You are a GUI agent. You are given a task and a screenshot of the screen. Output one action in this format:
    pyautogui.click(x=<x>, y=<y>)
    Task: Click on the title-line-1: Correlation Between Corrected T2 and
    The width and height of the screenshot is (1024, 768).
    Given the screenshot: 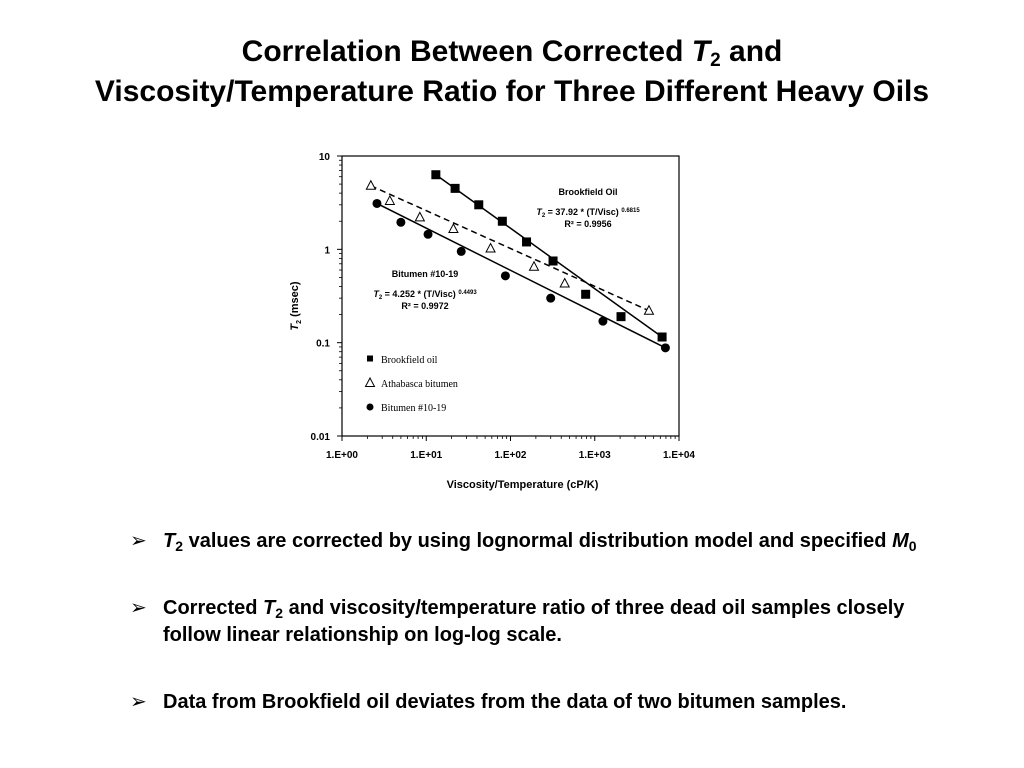 What is the action you would take?
    pyautogui.click(x=512, y=52)
    